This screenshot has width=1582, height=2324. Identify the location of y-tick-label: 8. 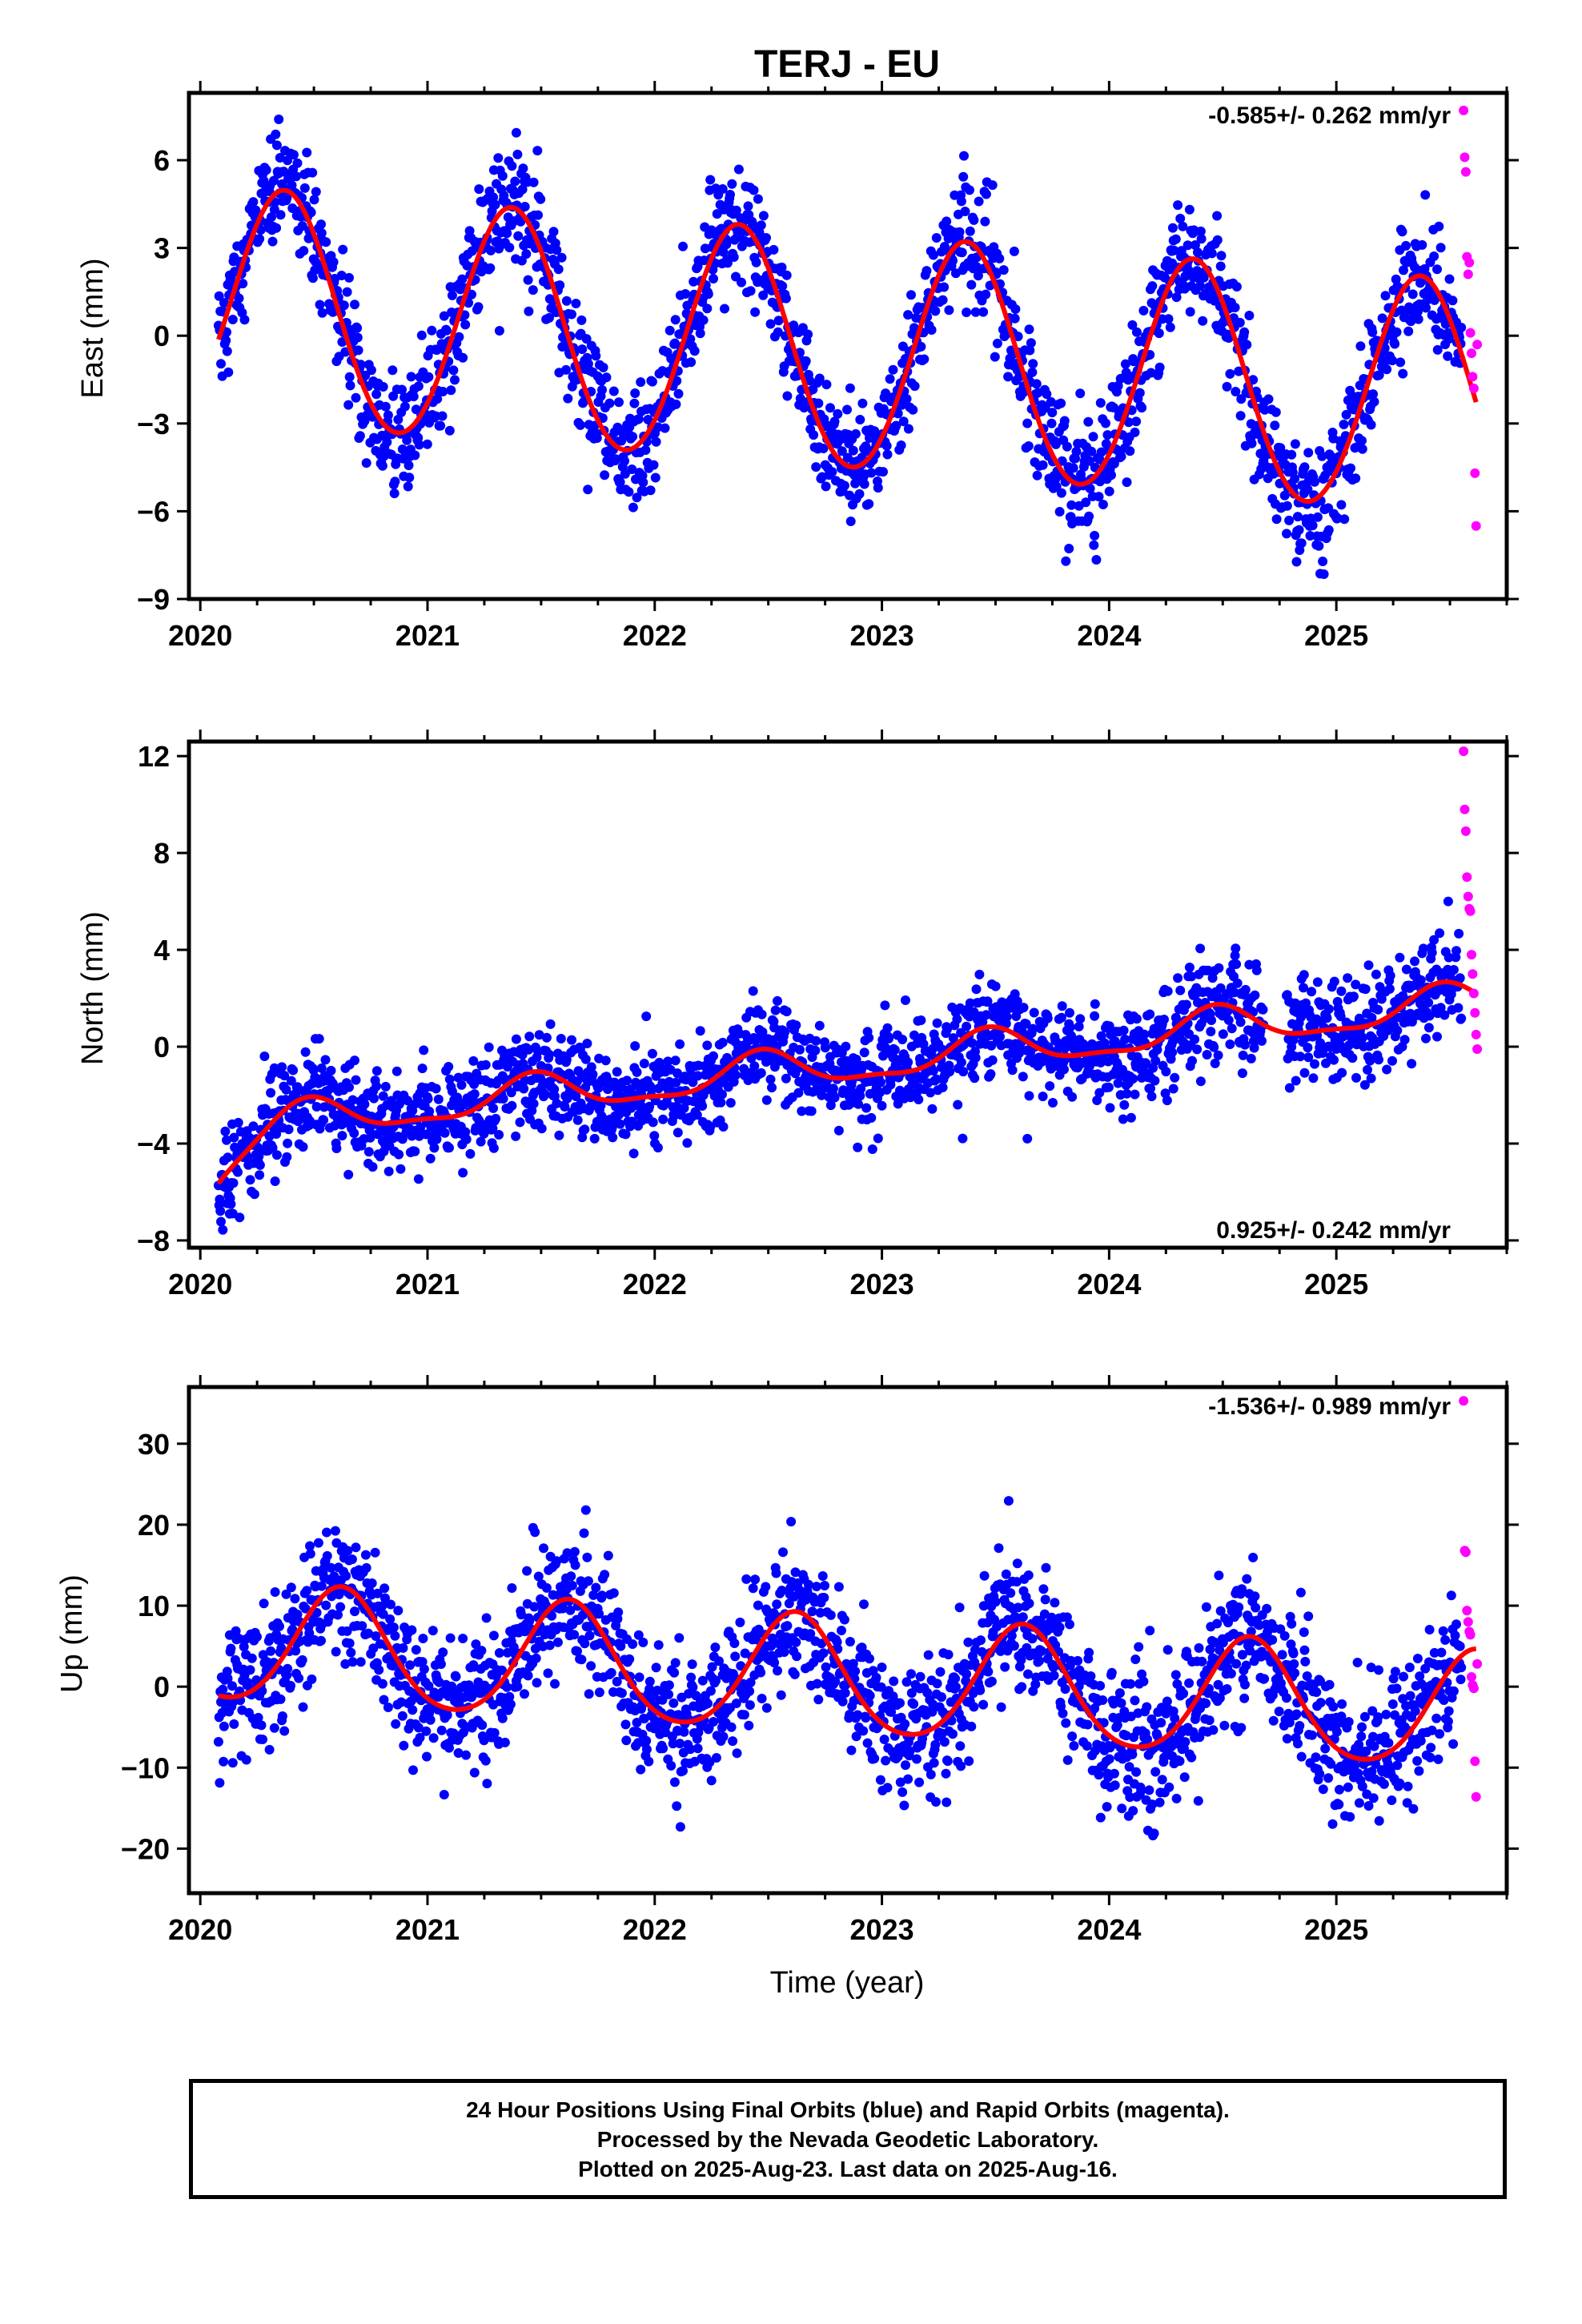
(162, 853).